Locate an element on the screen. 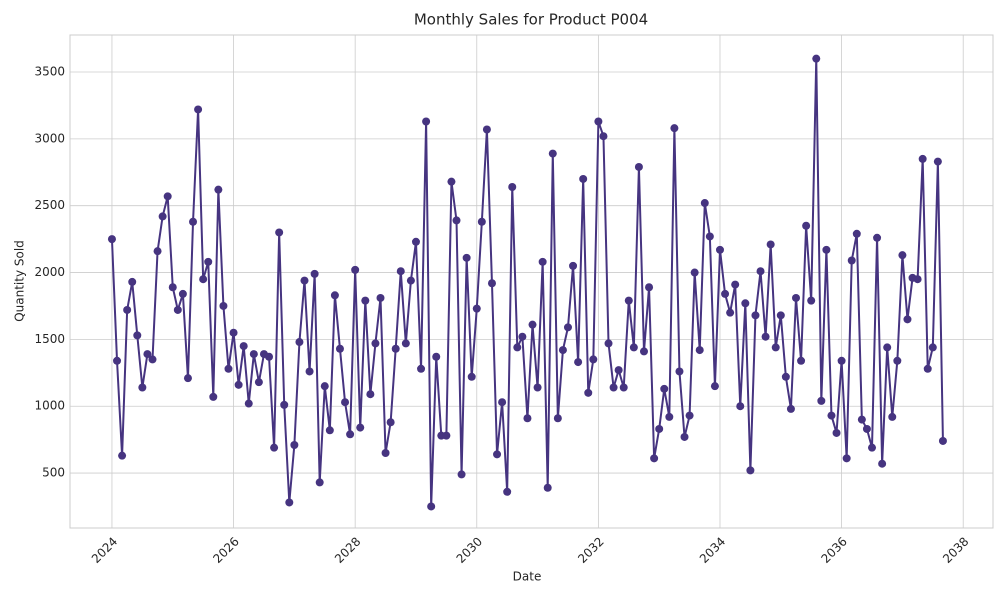  x-axis-label: Date is located at coordinates (527, 577).